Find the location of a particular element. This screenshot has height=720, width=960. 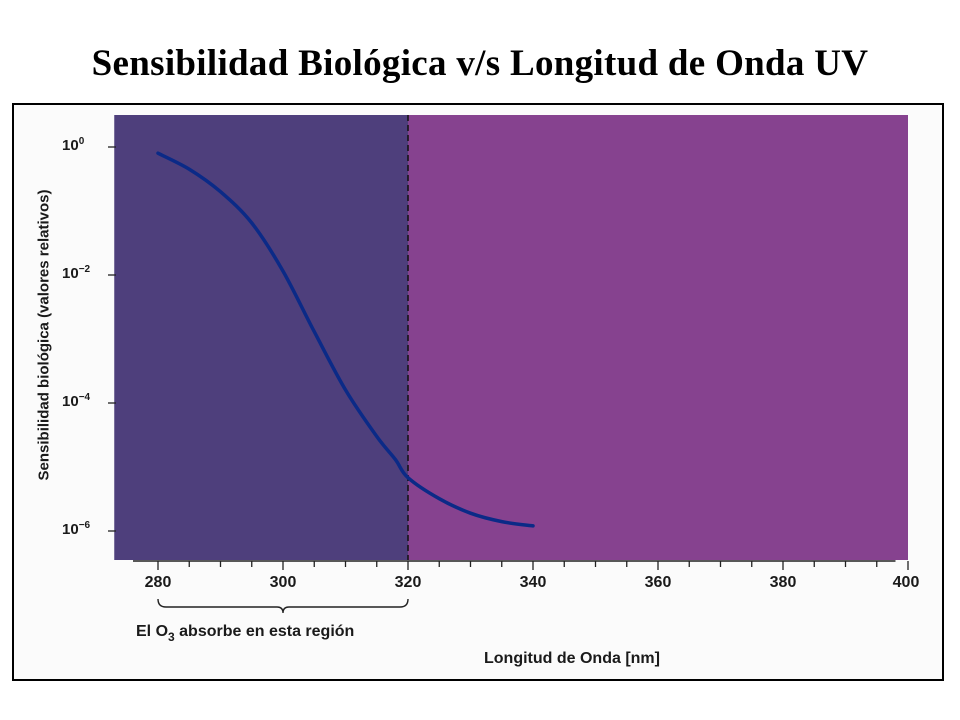

y-tick-exponent: −2 is located at coordinates (84, 269).